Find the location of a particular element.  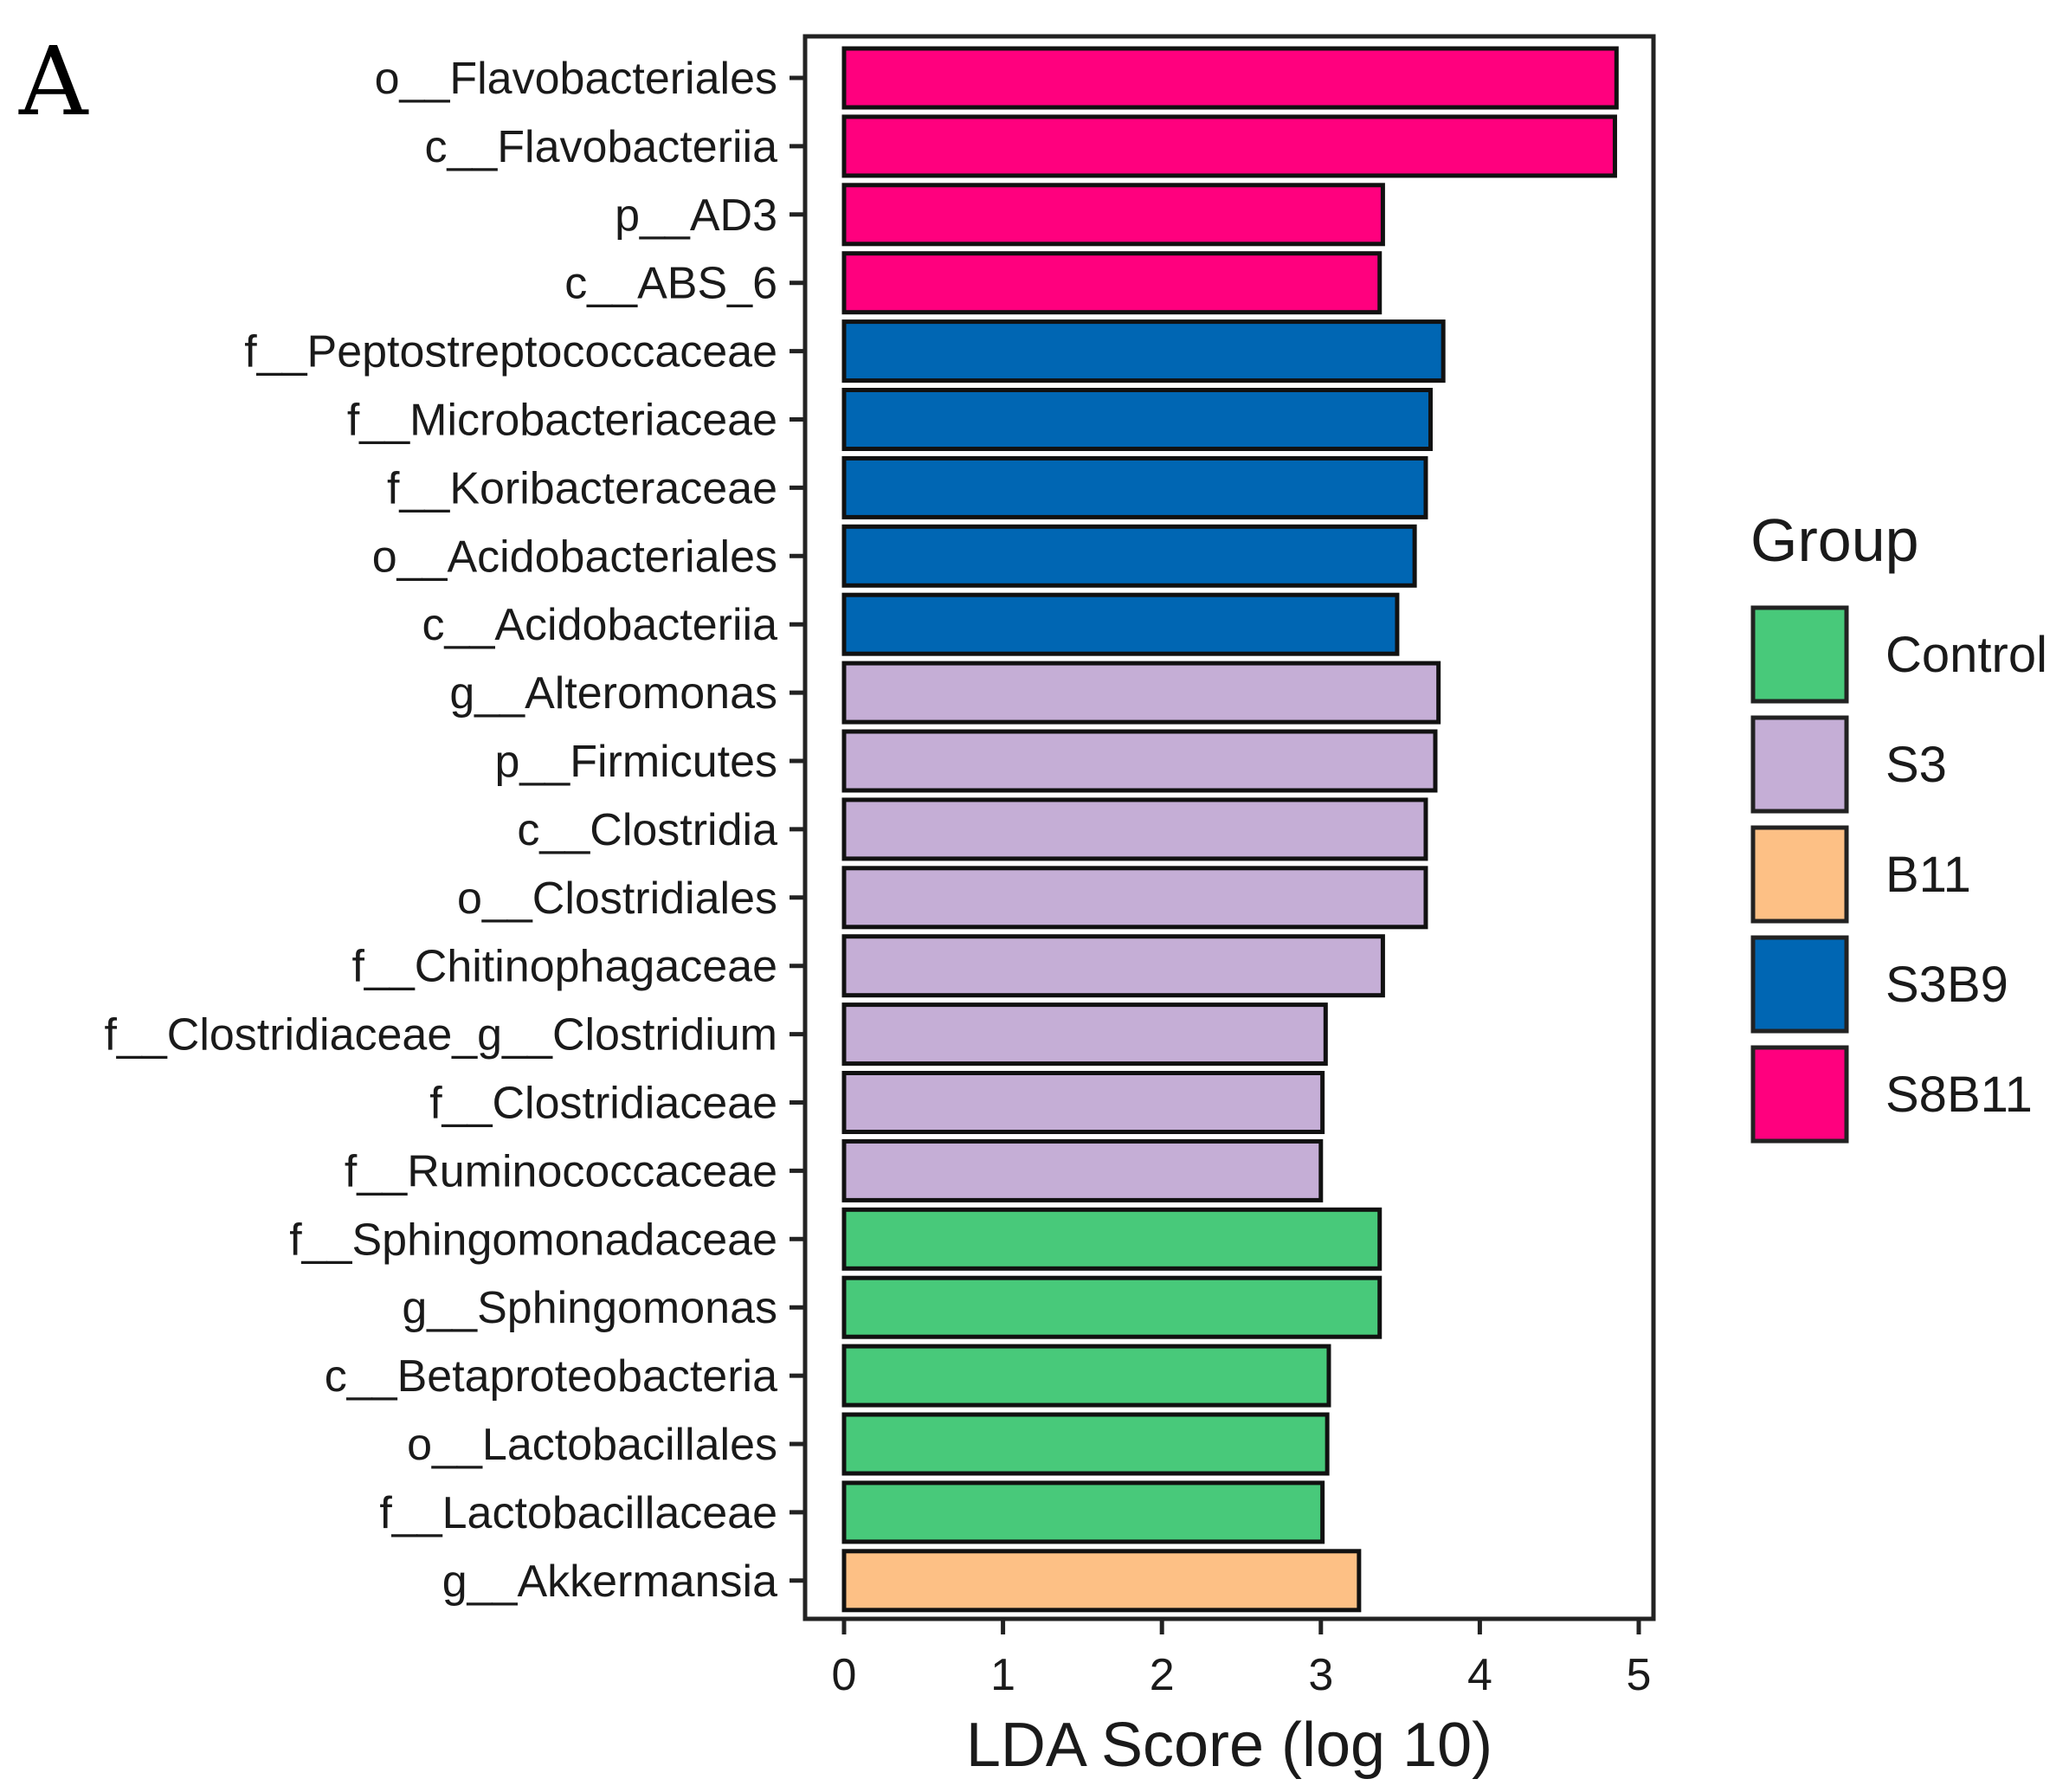

category-label: g__Sphingomonas is located at coordinates (589, 1308).